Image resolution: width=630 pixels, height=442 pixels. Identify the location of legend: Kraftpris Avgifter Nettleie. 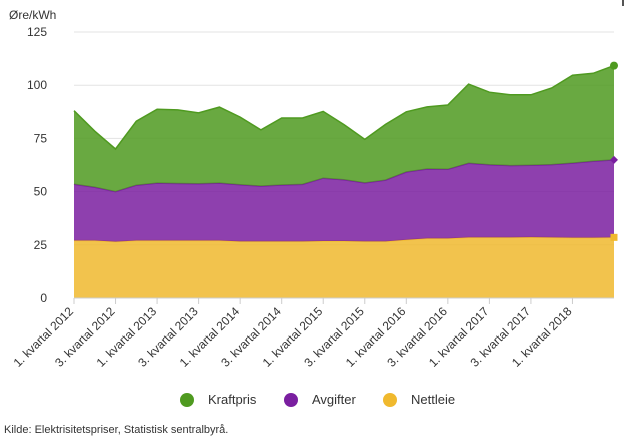
(315, 404).